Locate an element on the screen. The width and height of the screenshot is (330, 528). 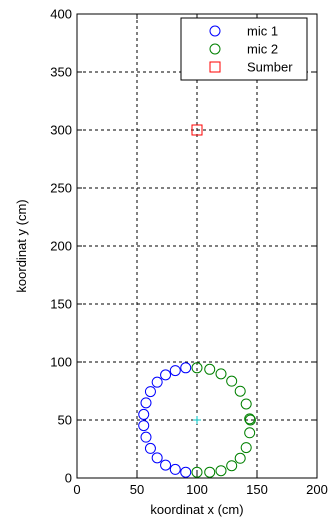
legend-marker-sumber is located at coordinates (215, 67).